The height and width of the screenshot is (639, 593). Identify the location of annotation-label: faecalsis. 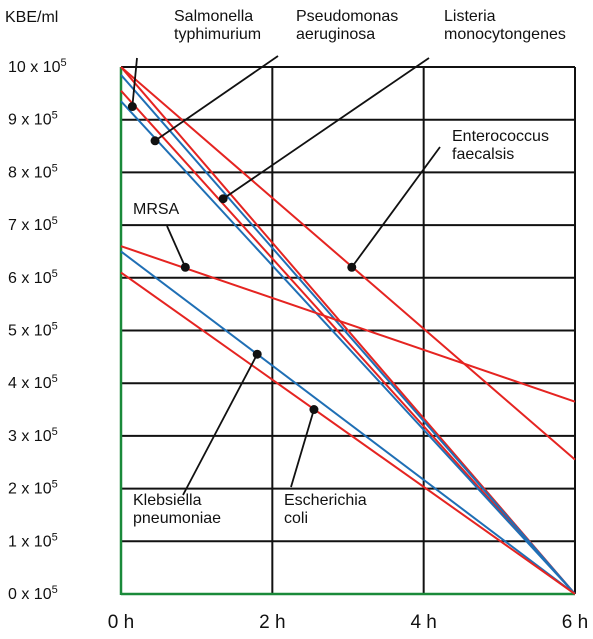
(483, 154).